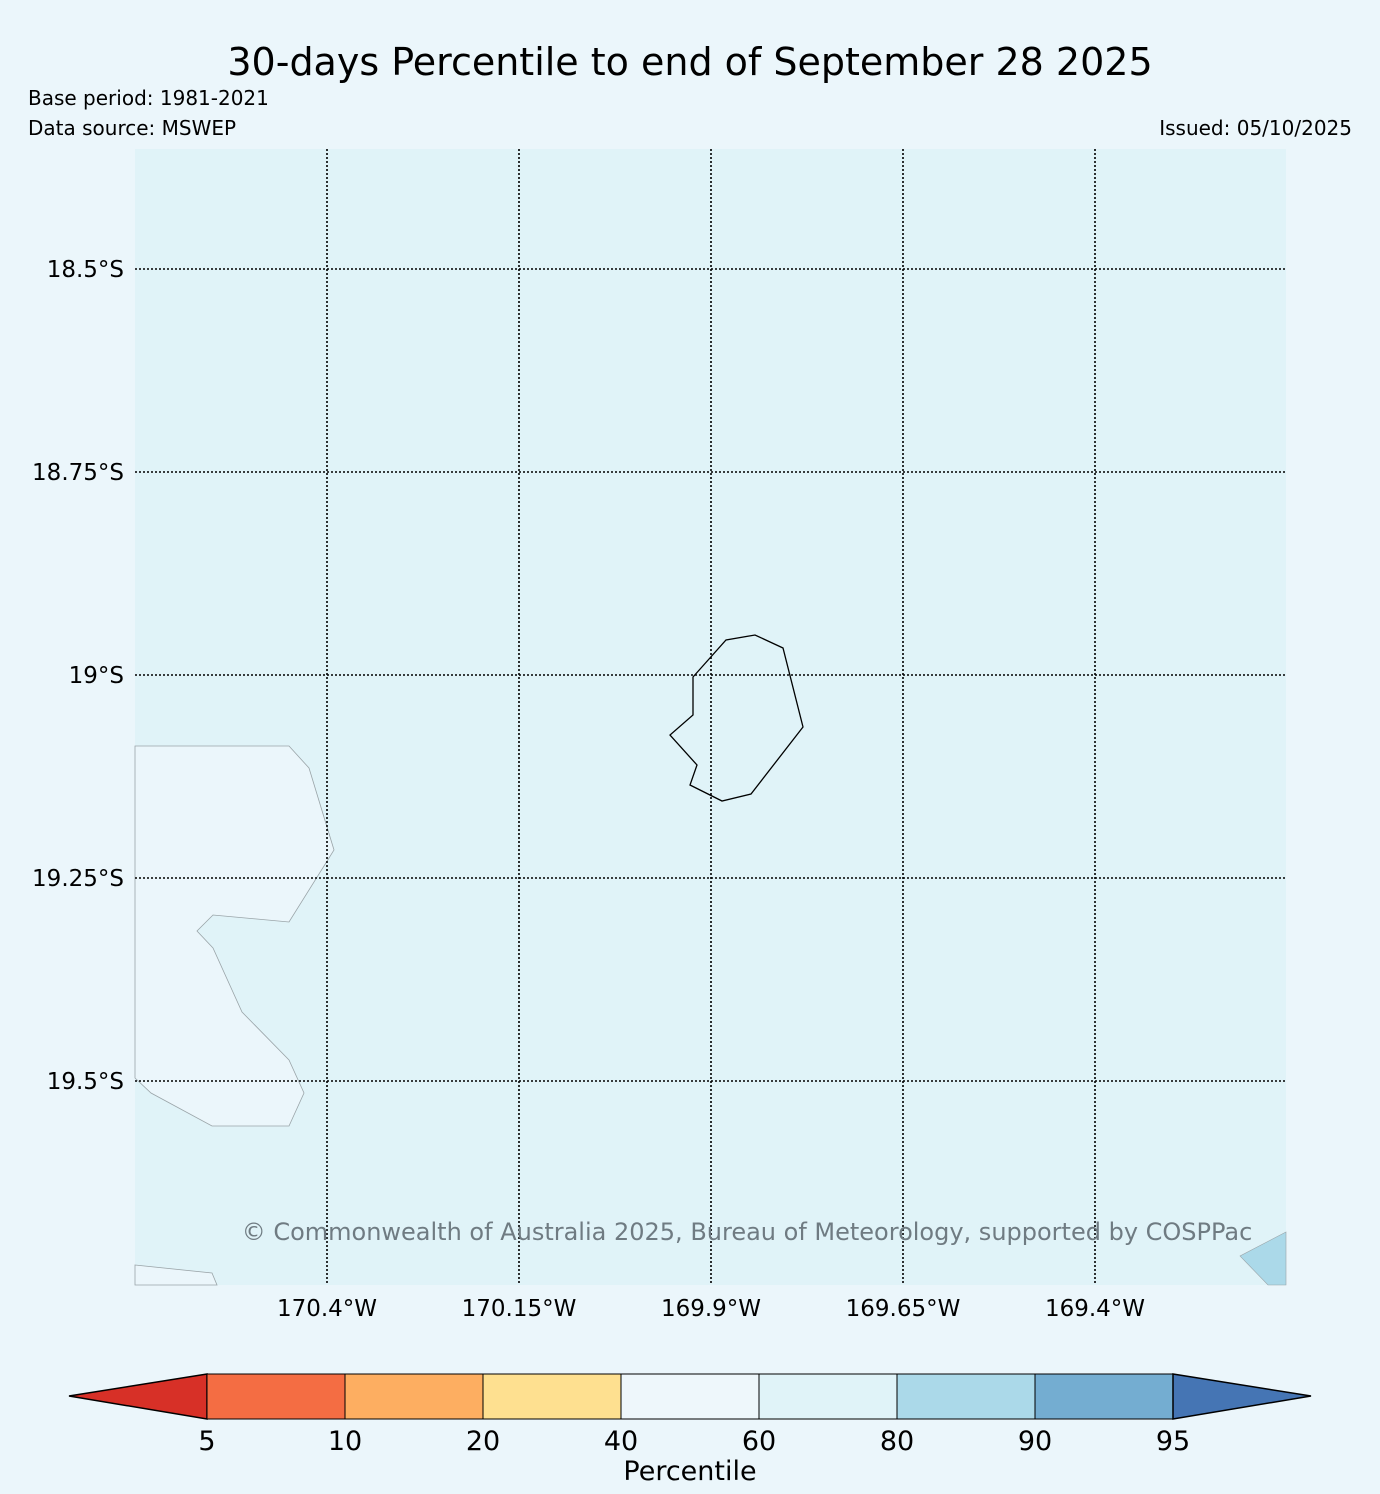  Describe the element at coordinates (759, 1441) in the screenshot. I see `colorbar-tick-label: 60` at that location.